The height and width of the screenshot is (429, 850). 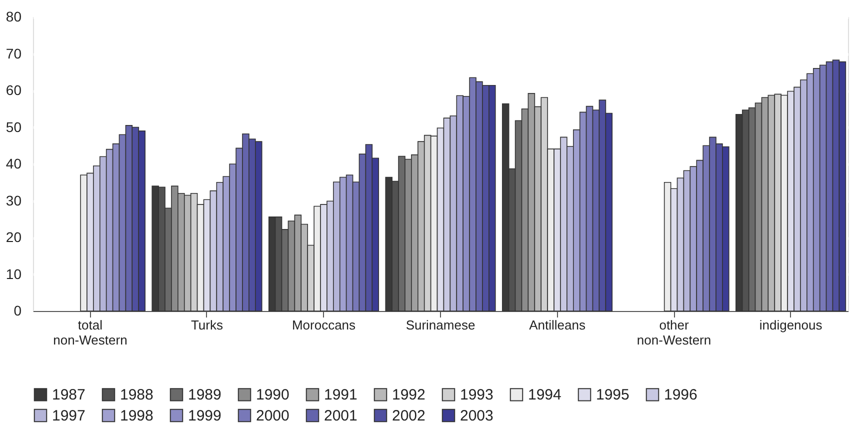 I want to click on y-tick-label: 0, so click(x=18, y=310).